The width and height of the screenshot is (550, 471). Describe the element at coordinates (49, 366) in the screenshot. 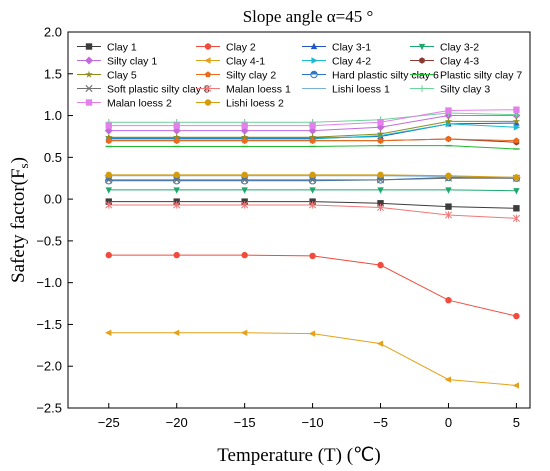

I see `y-tick-label: −2.0` at that location.